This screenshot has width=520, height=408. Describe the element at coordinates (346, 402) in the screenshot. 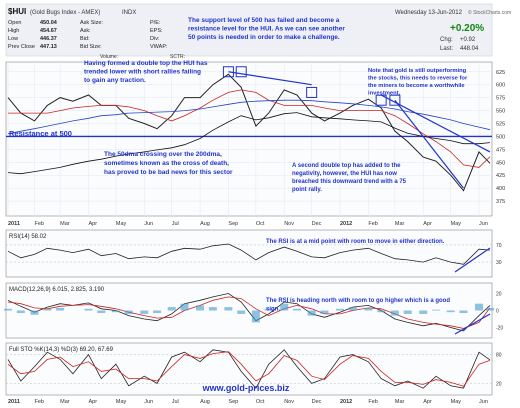

I see `x-tick-label: 2012` at that location.